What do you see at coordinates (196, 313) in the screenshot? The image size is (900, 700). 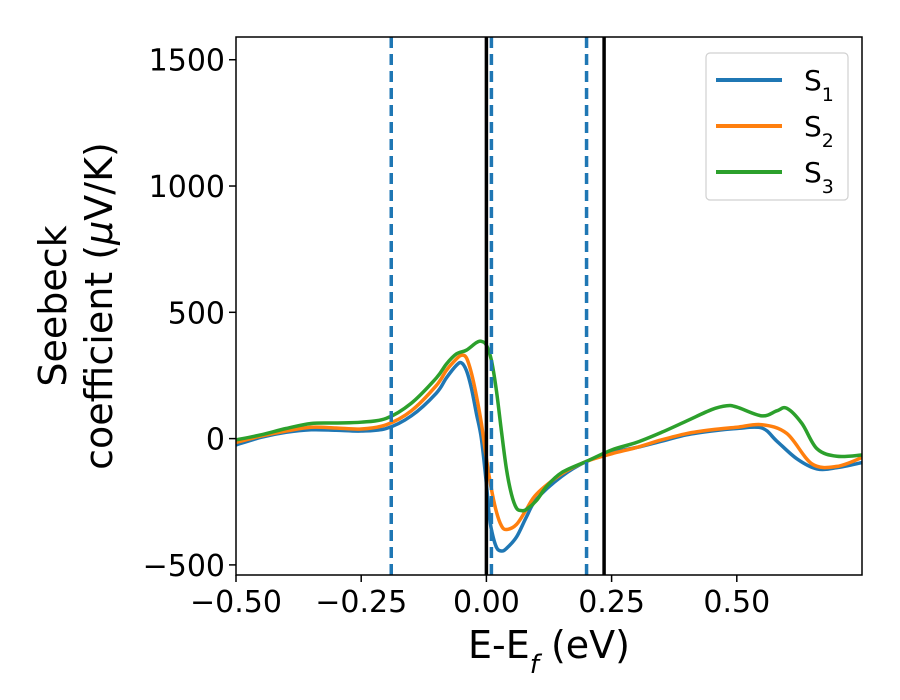 I see `y-tick-label: 500` at bounding box center [196, 313].